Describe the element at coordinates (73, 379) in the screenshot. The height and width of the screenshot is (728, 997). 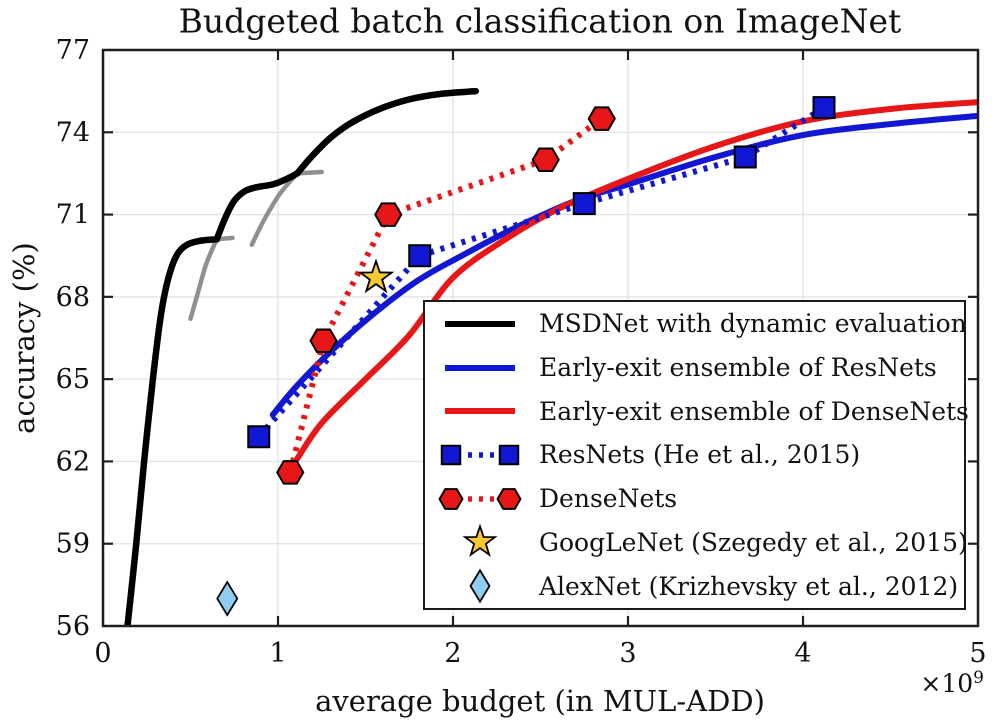
I see `y-tick-label: 65` at that location.